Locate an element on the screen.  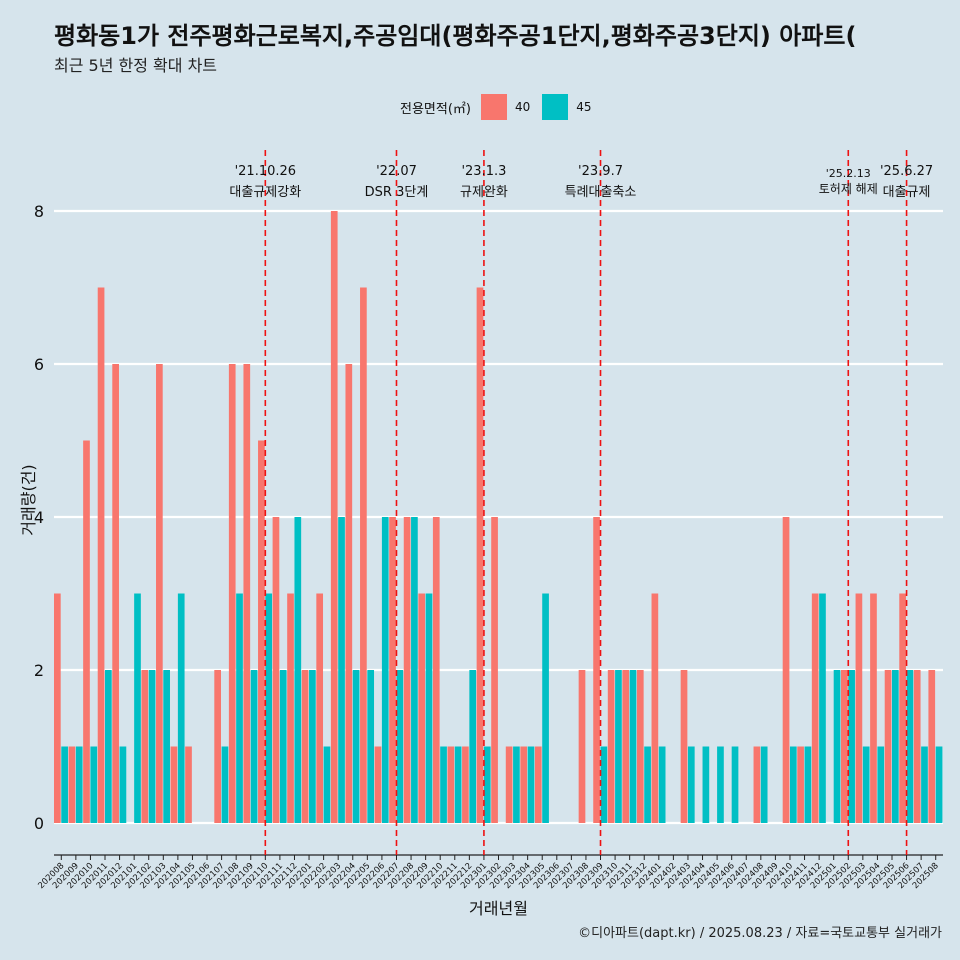
event-label-2: 규제완화 is located at coordinates (484, 192).